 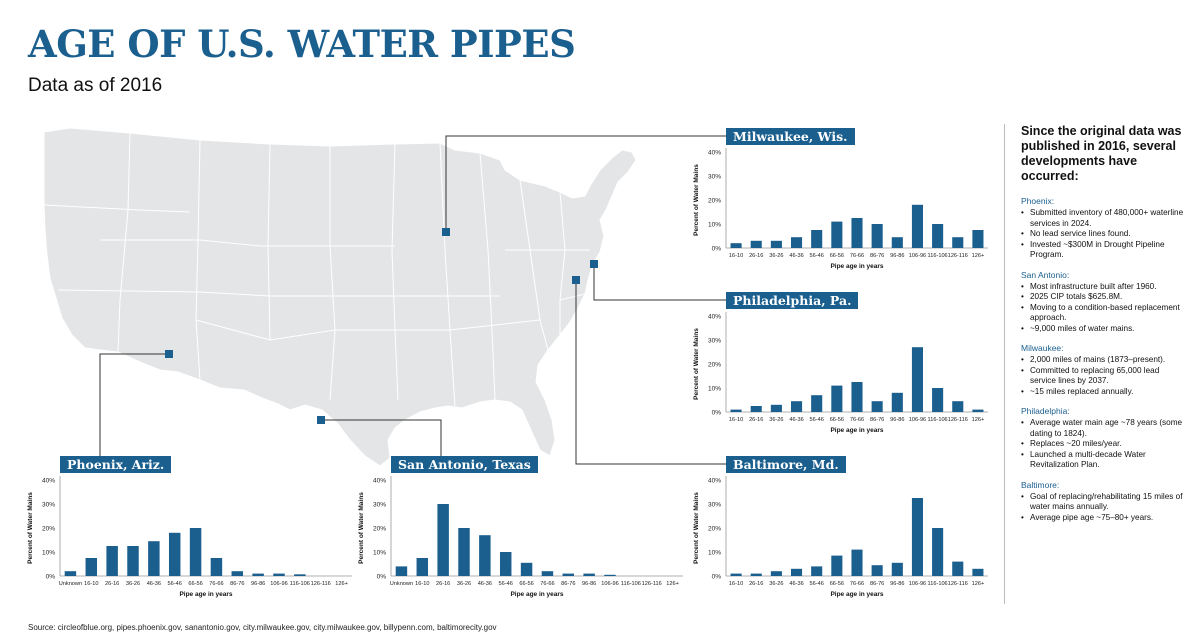 What do you see at coordinates (792, 300) in the screenshot?
I see `chart-title-philadelphia: Philadelphia, Pa.` at bounding box center [792, 300].